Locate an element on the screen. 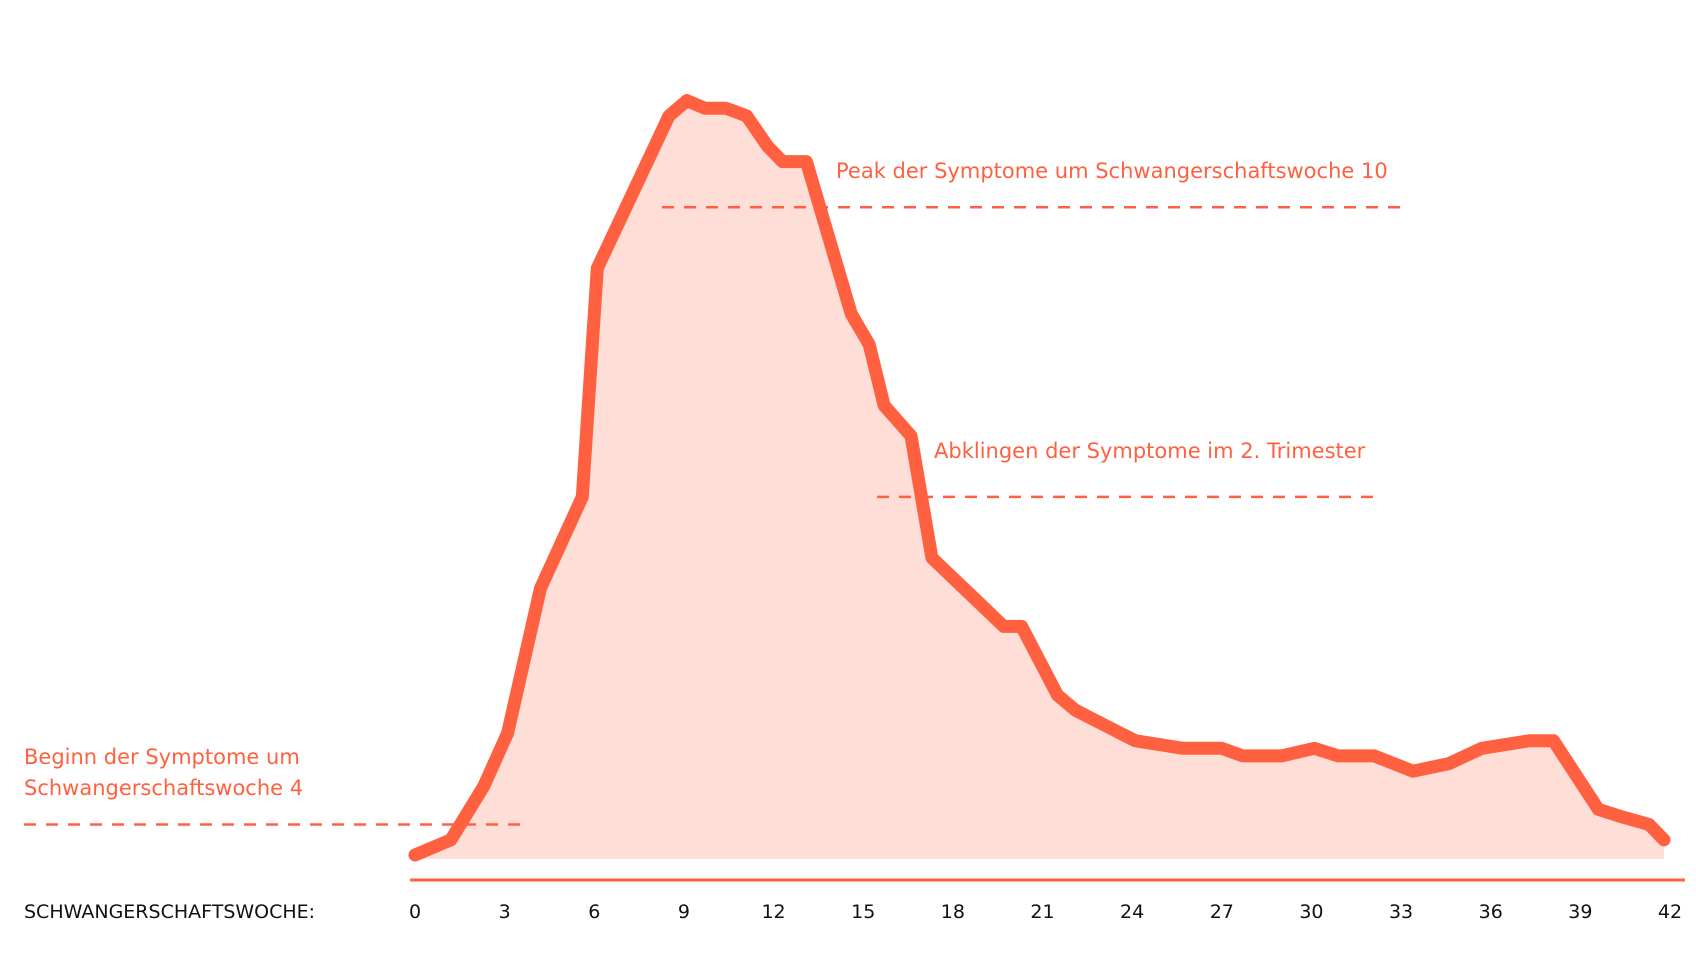 The height and width of the screenshot is (957, 1696). x-tick-label: 12 is located at coordinates (773, 912).